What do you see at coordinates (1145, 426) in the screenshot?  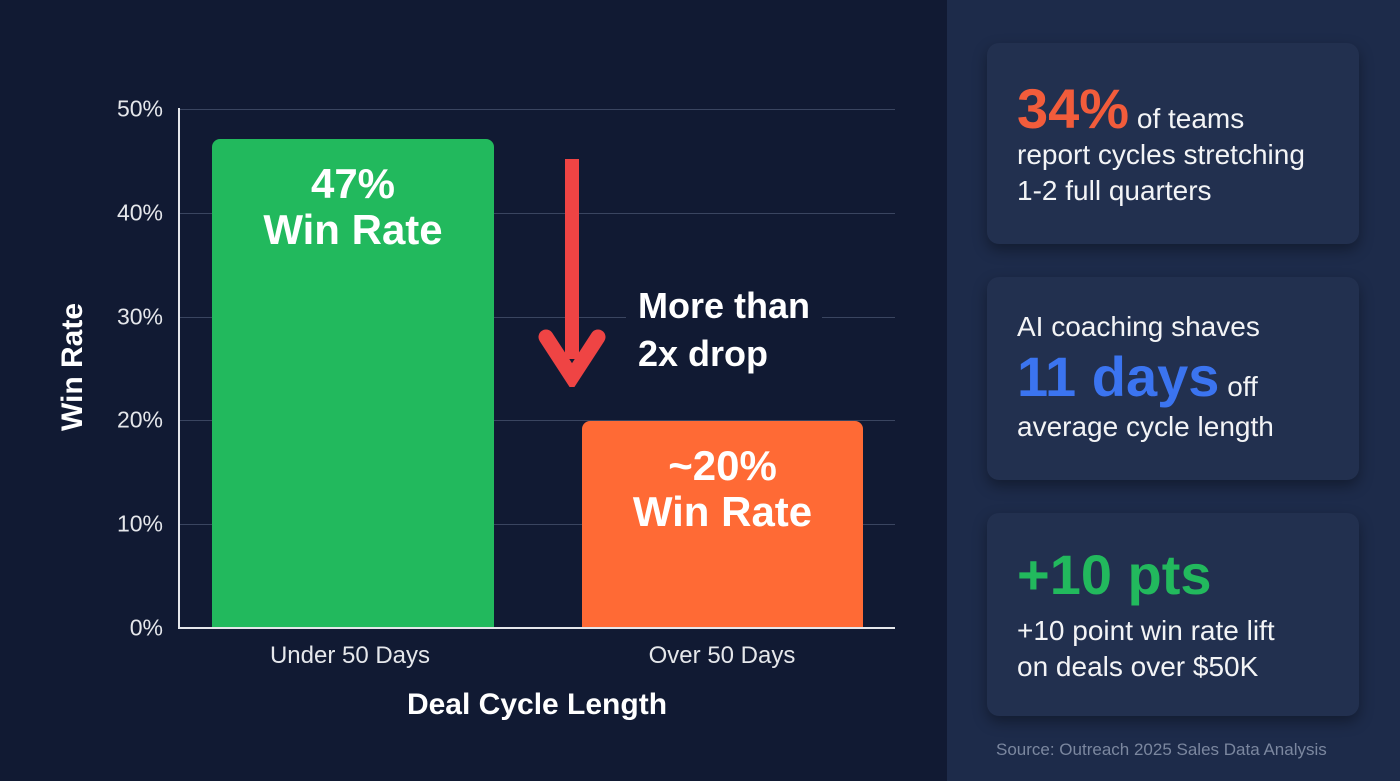 I see `stat-text: average cycle length` at bounding box center [1145, 426].